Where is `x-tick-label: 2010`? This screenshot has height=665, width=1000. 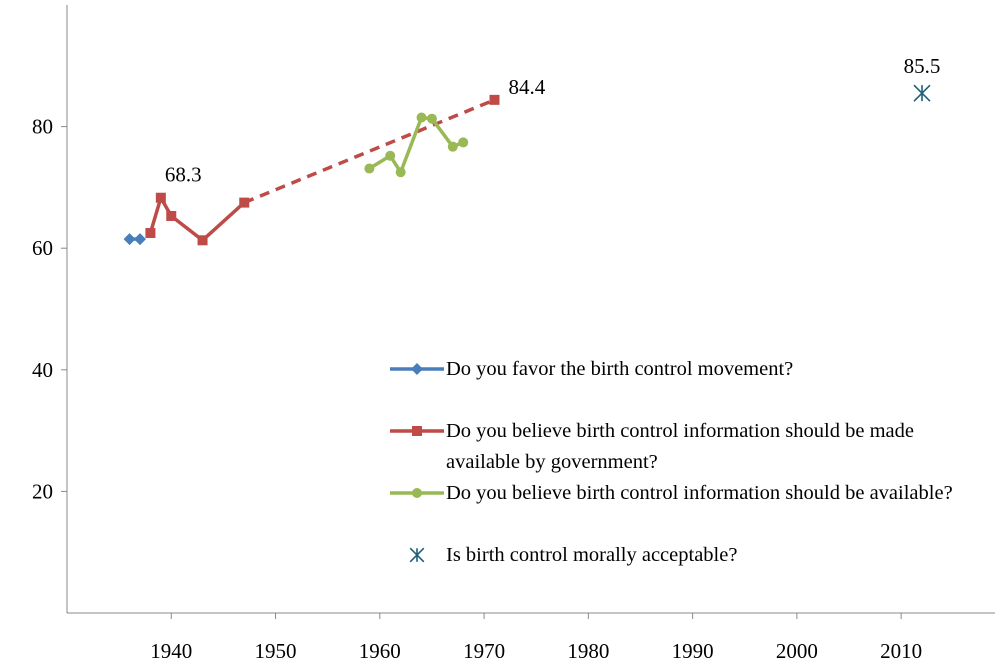
x-tick-label: 2010 is located at coordinates (901, 651).